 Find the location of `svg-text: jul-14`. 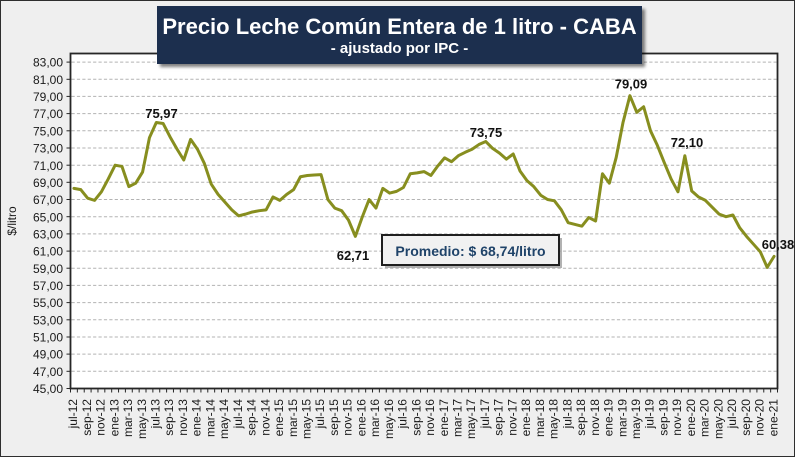

svg-text: jul-14 is located at coordinates (238, 414).